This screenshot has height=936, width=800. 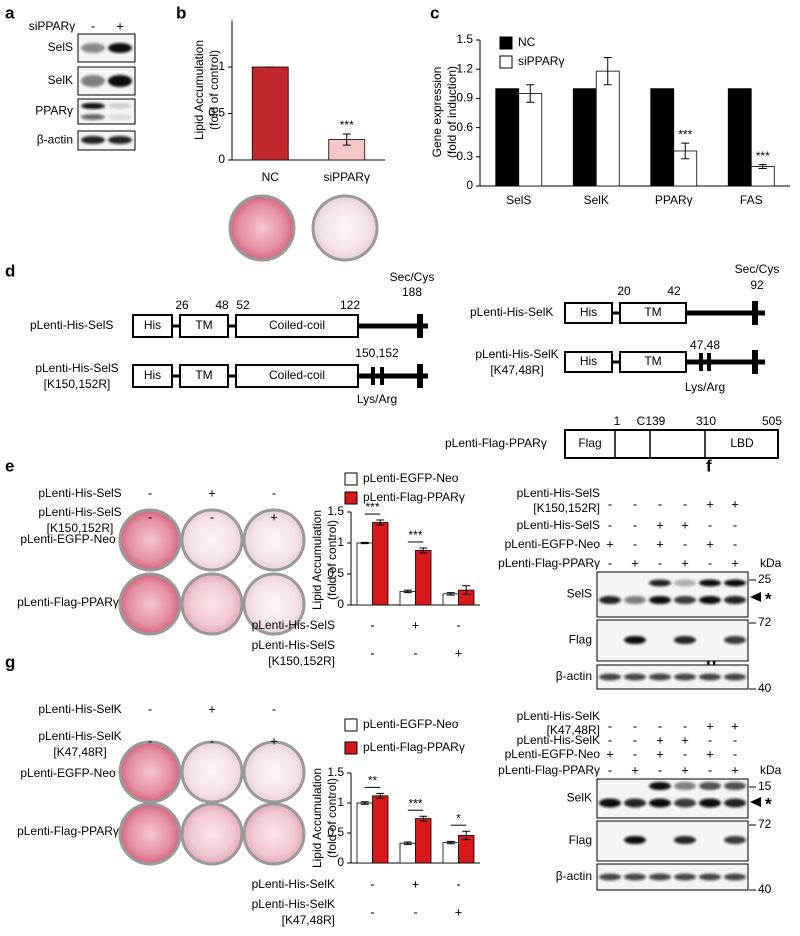 I want to click on blot-frame, so click(x=106, y=111).